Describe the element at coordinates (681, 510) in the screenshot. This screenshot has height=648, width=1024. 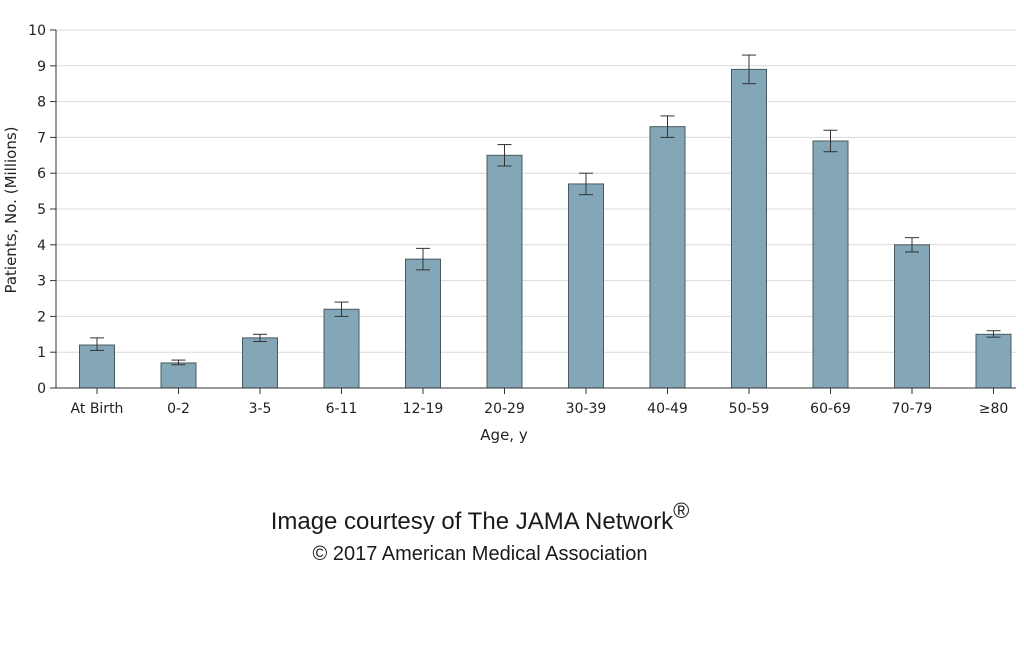
I see `registered-mark: ®` at that location.